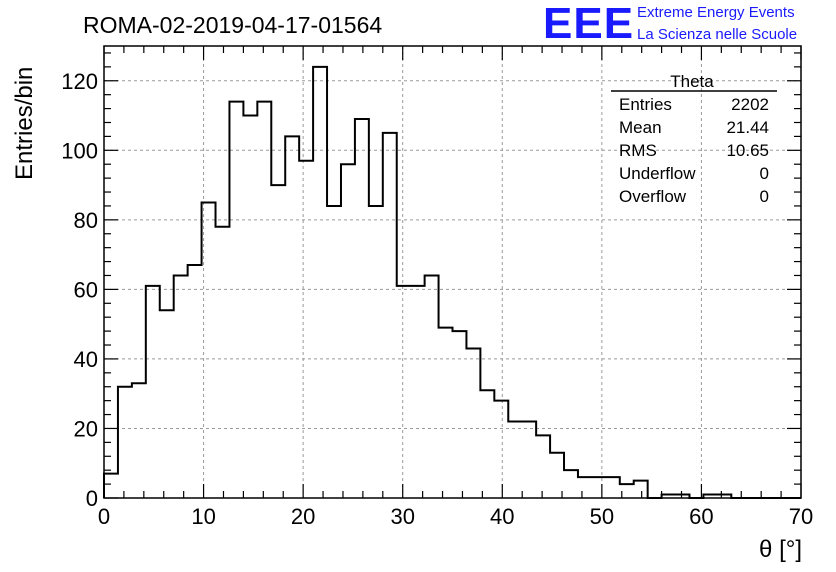 This screenshot has height=572, width=836. Describe the element at coordinates (747, 127) in the screenshot. I see `stats-row-value: 21.44` at that location.